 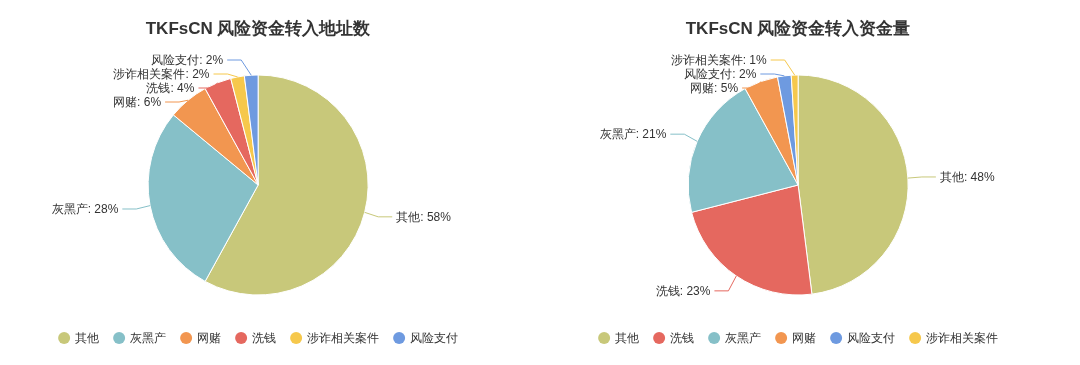 What do you see at coordinates (714, 88) in the screenshot?
I see `data-label: 网赌: 5%` at bounding box center [714, 88].